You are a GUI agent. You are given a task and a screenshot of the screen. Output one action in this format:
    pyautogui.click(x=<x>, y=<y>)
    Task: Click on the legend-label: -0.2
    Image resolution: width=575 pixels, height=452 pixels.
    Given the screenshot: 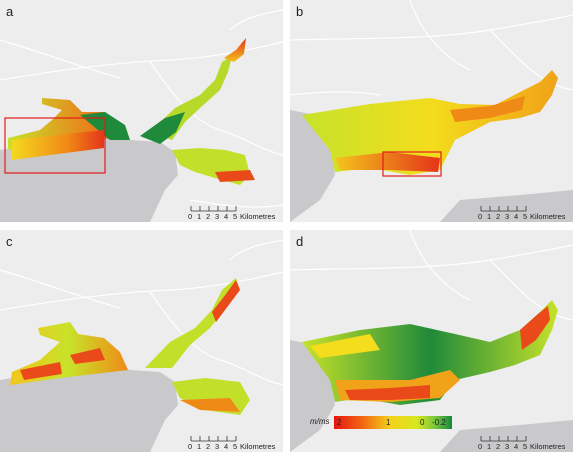 What is the action you would take?
    pyautogui.click(x=439, y=422)
    